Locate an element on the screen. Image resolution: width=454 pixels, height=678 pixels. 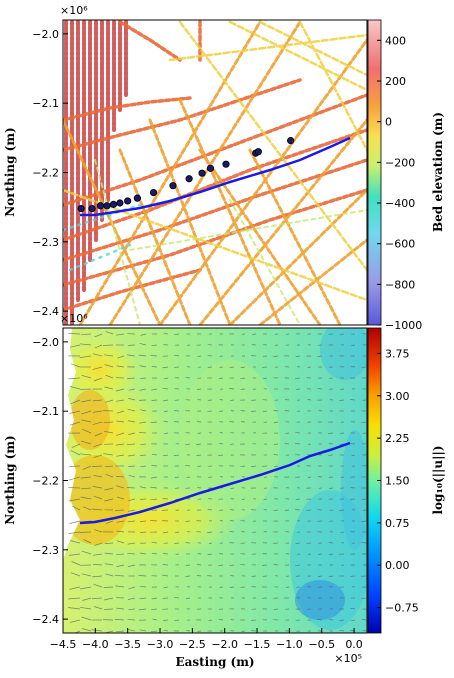
top-y-ticks: −2.0 −2.1 −2.2 −2.3 −2.4 is located at coordinates (50, 173).